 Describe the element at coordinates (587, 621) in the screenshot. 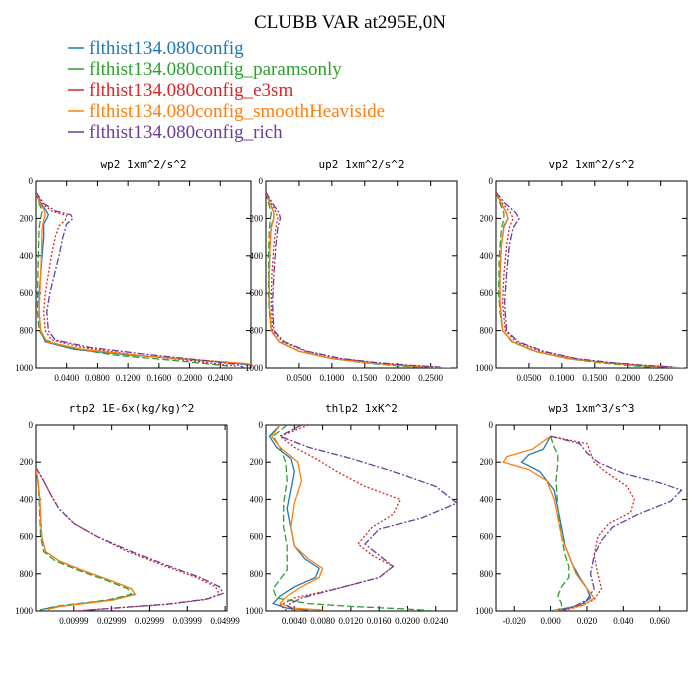

I see `x-tick-label: 0.020` at that location.